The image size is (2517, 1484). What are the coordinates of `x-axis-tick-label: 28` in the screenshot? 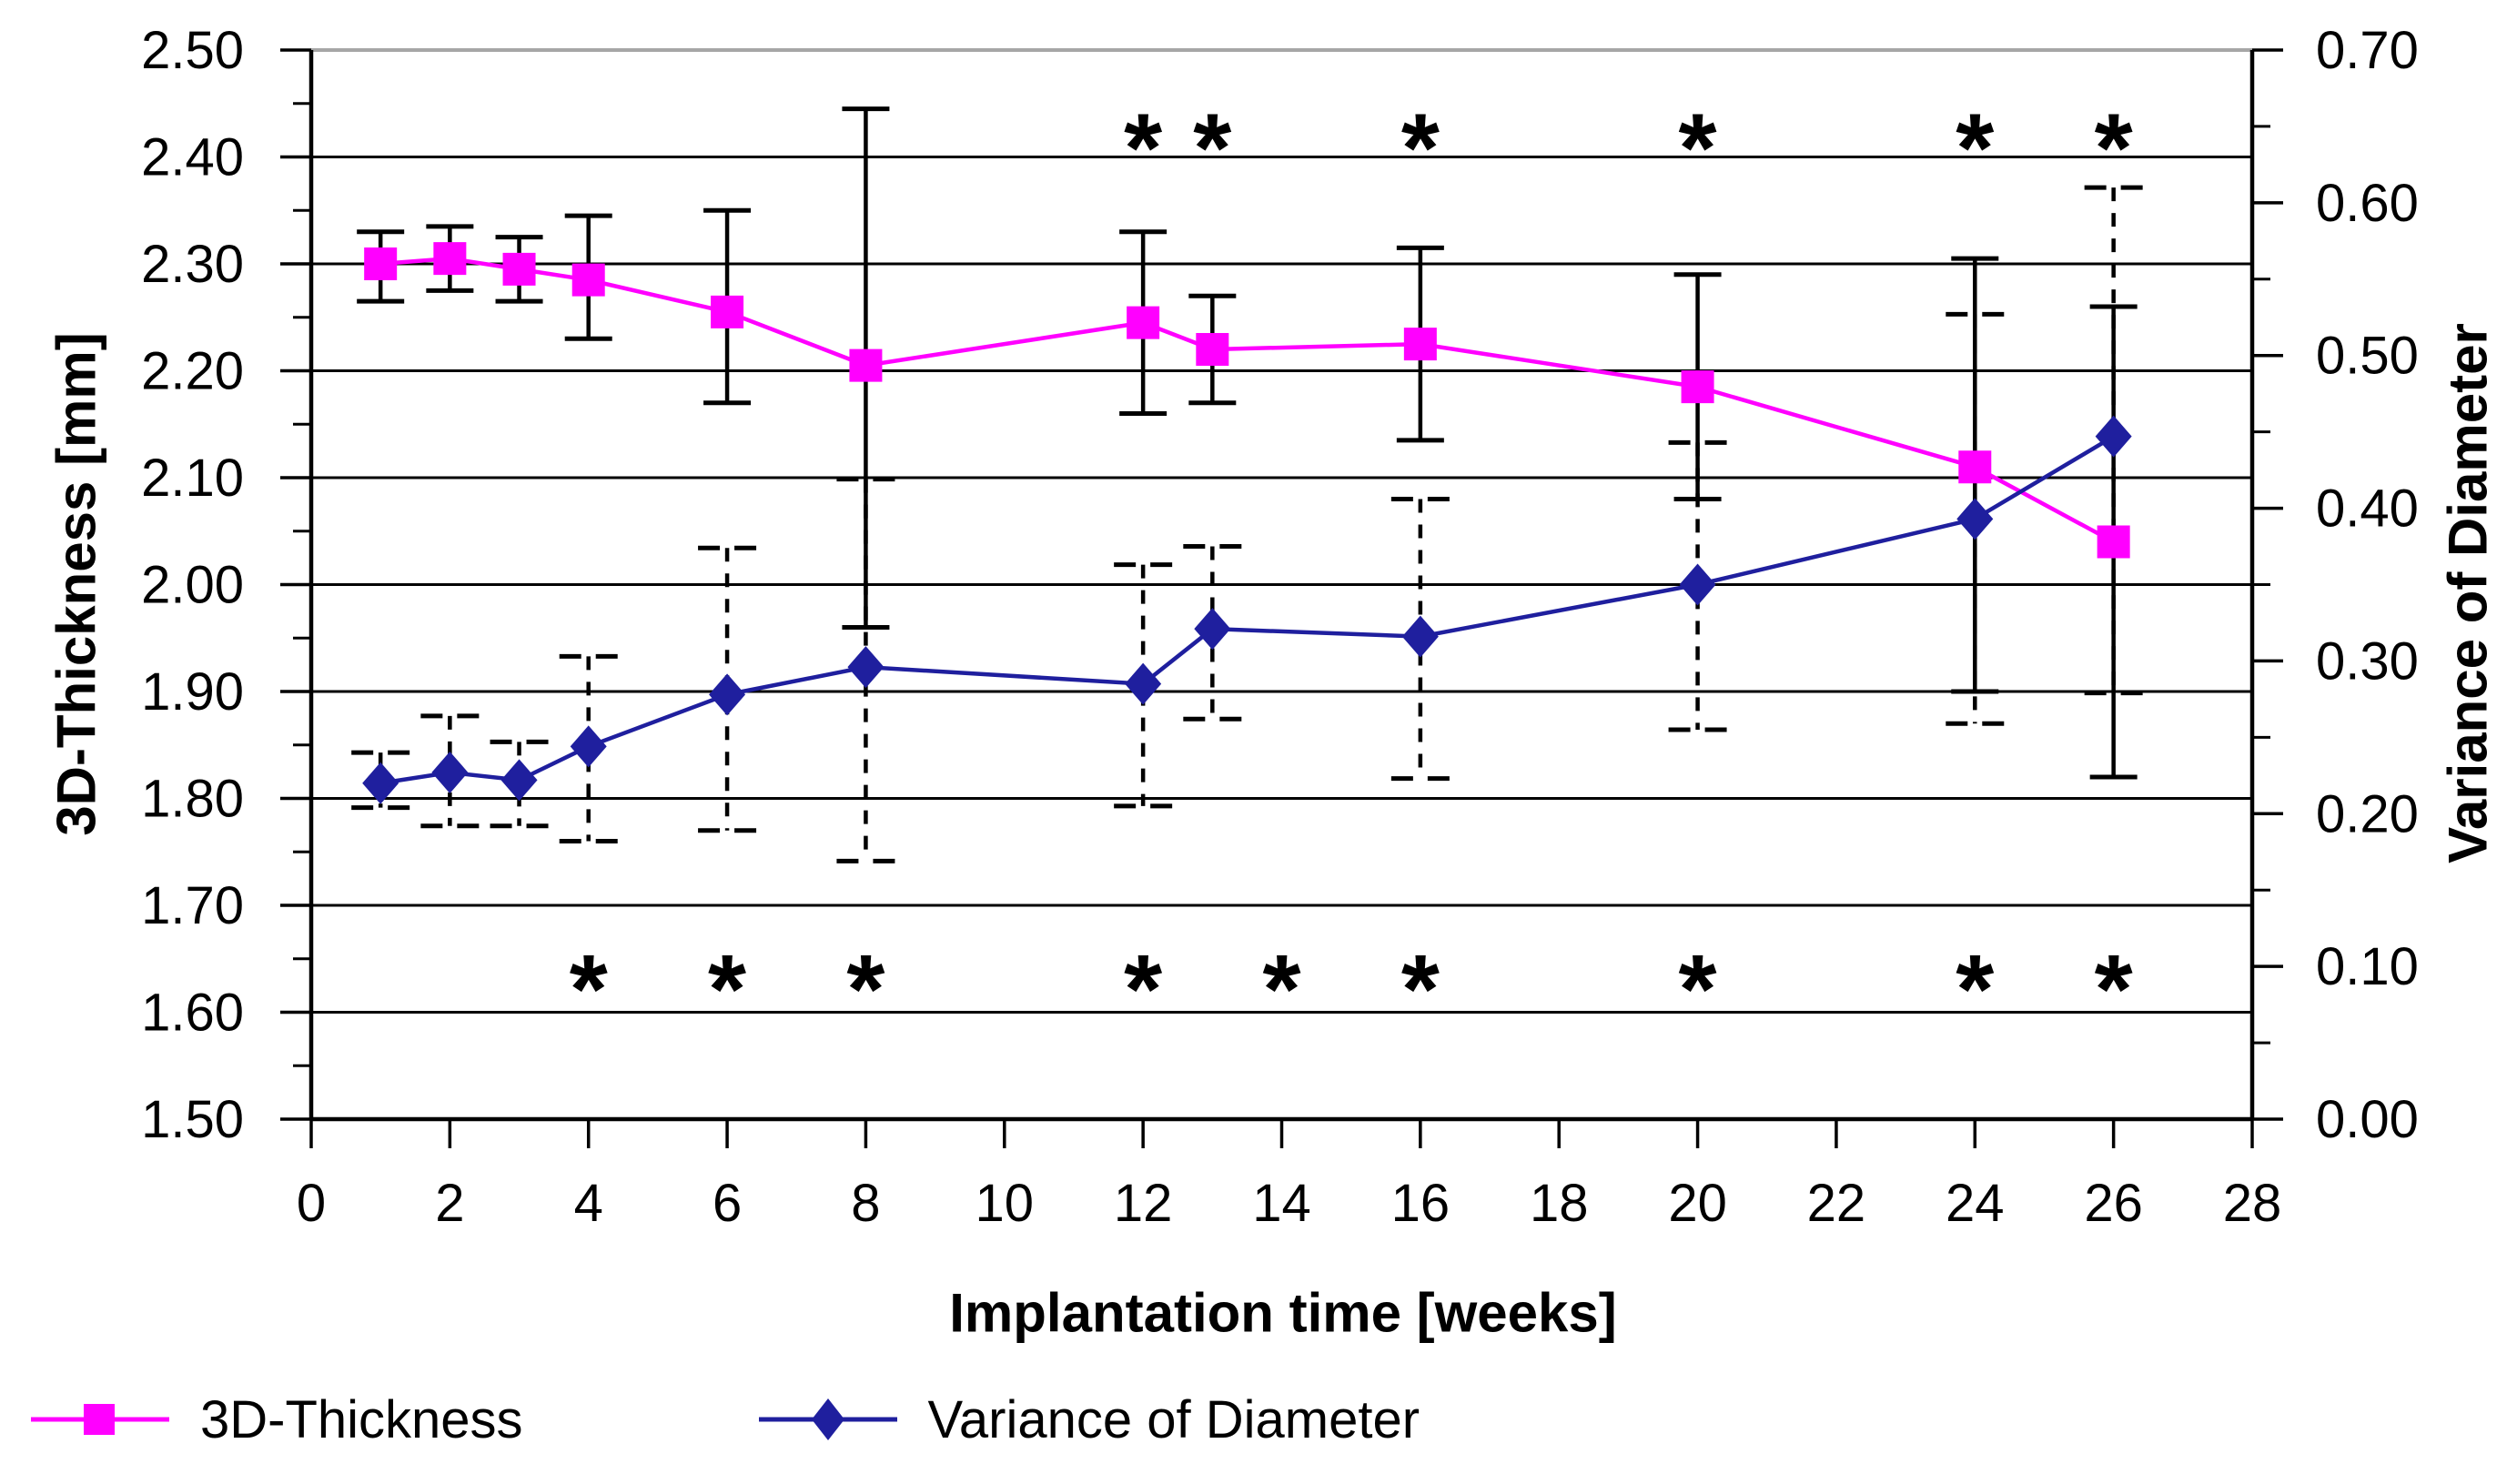 It's located at (2252, 1203).